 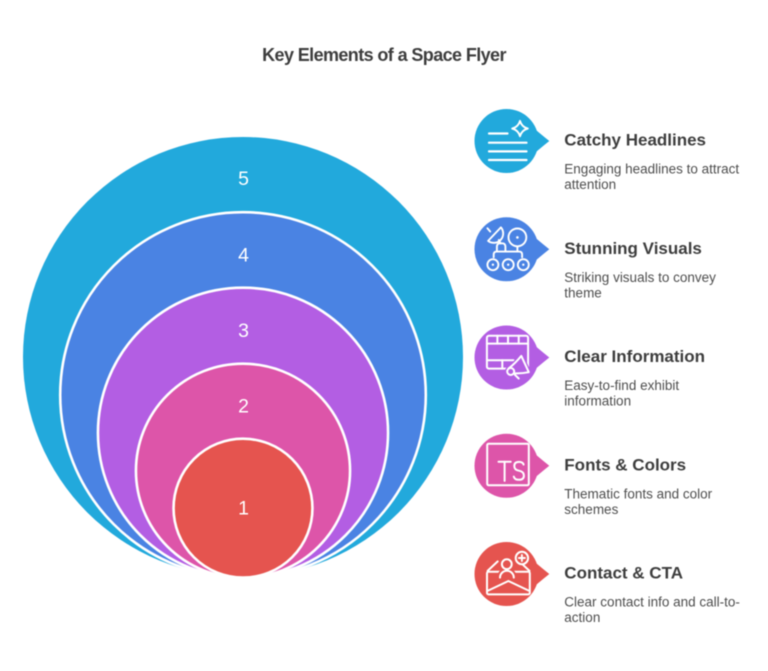 What do you see at coordinates (591, 509) in the screenshot?
I see `svg-text: schemes` at bounding box center [591, 509].